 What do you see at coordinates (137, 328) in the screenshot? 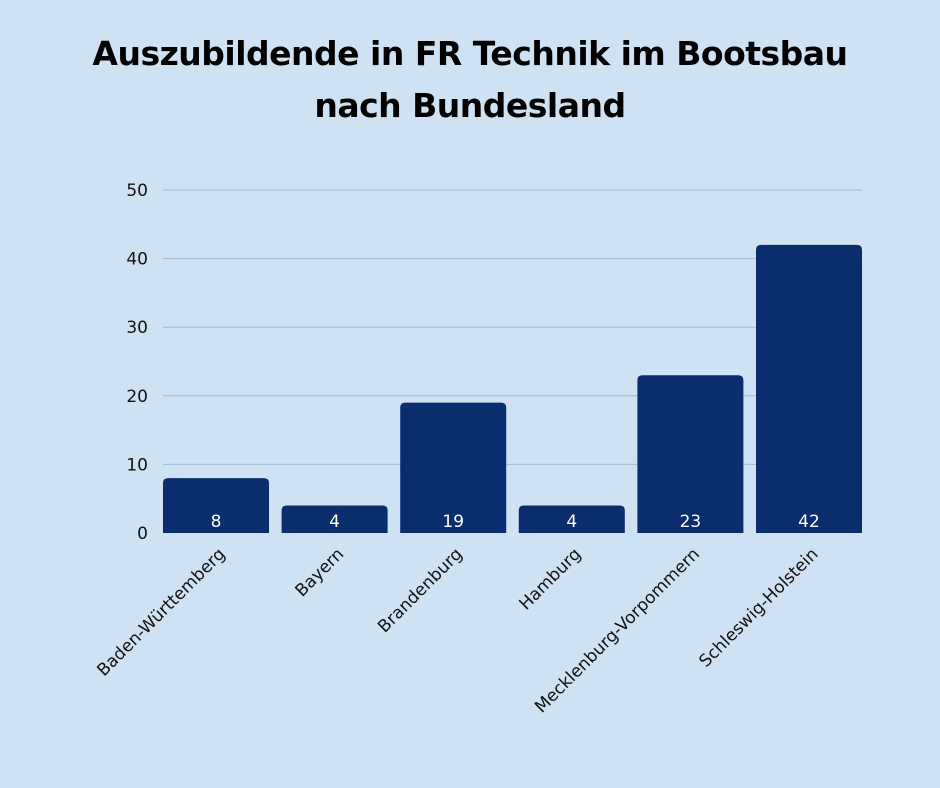
I see `y-tick-label: 30` at bounding box center [137, 328].